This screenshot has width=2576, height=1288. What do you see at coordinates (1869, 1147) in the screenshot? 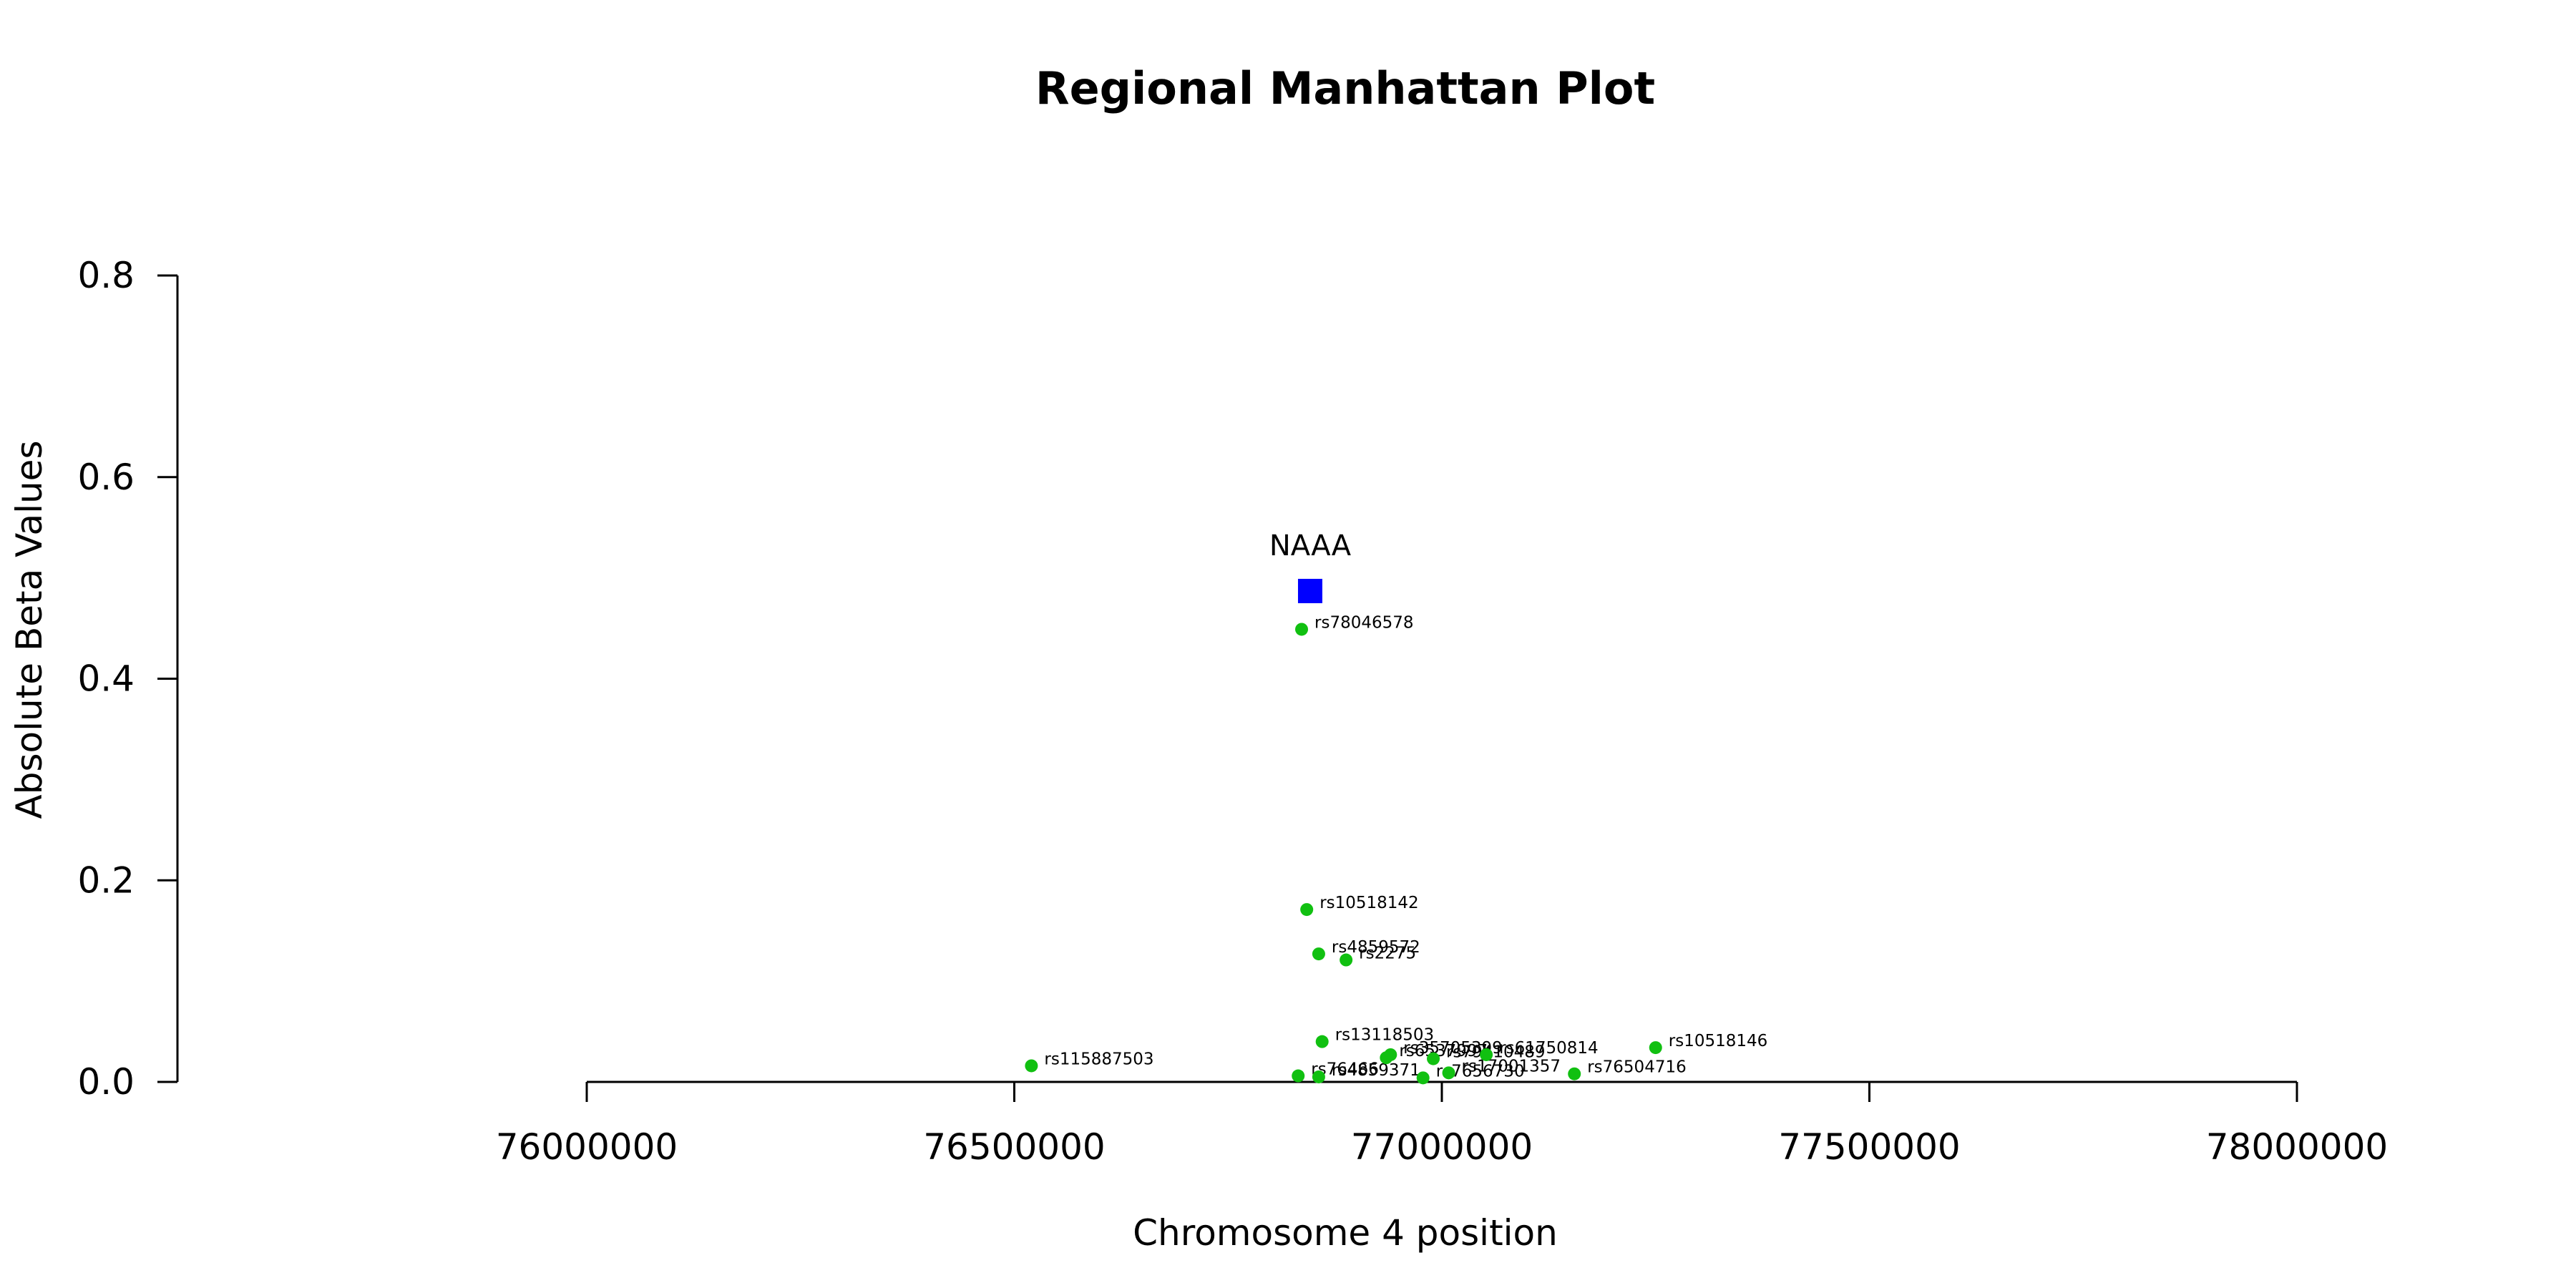
I see `x-tick-label: 77500000` at bounding box center [1869, 1147].